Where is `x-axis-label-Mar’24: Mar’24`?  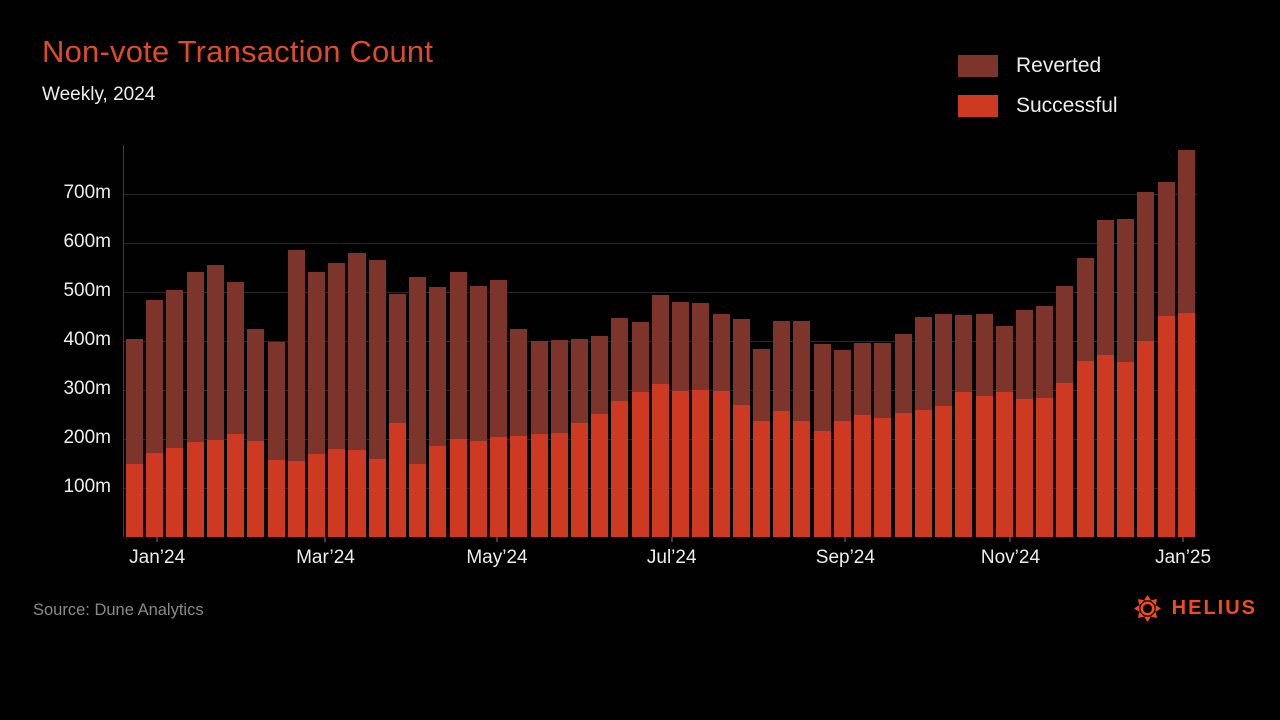 x-axis-label-Mar’24: Mar’24 is located at coordinates (325, 557).